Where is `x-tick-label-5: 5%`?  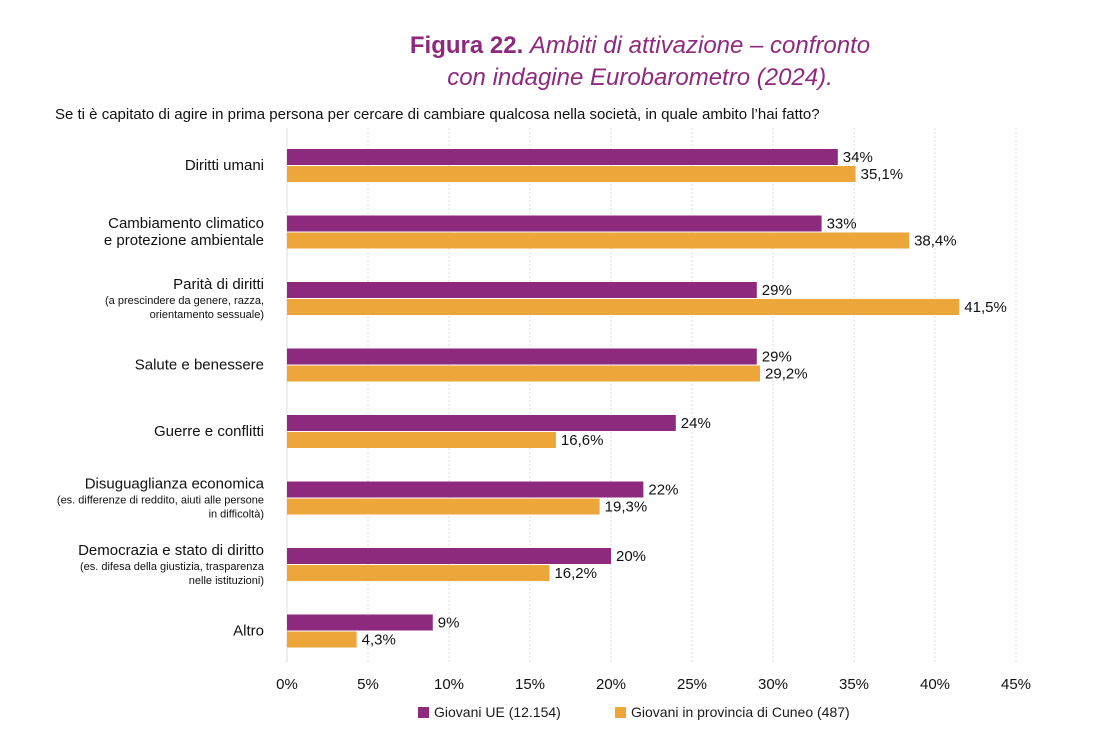
x-tick-label-5: 5% is located at coordinates (368, 684).